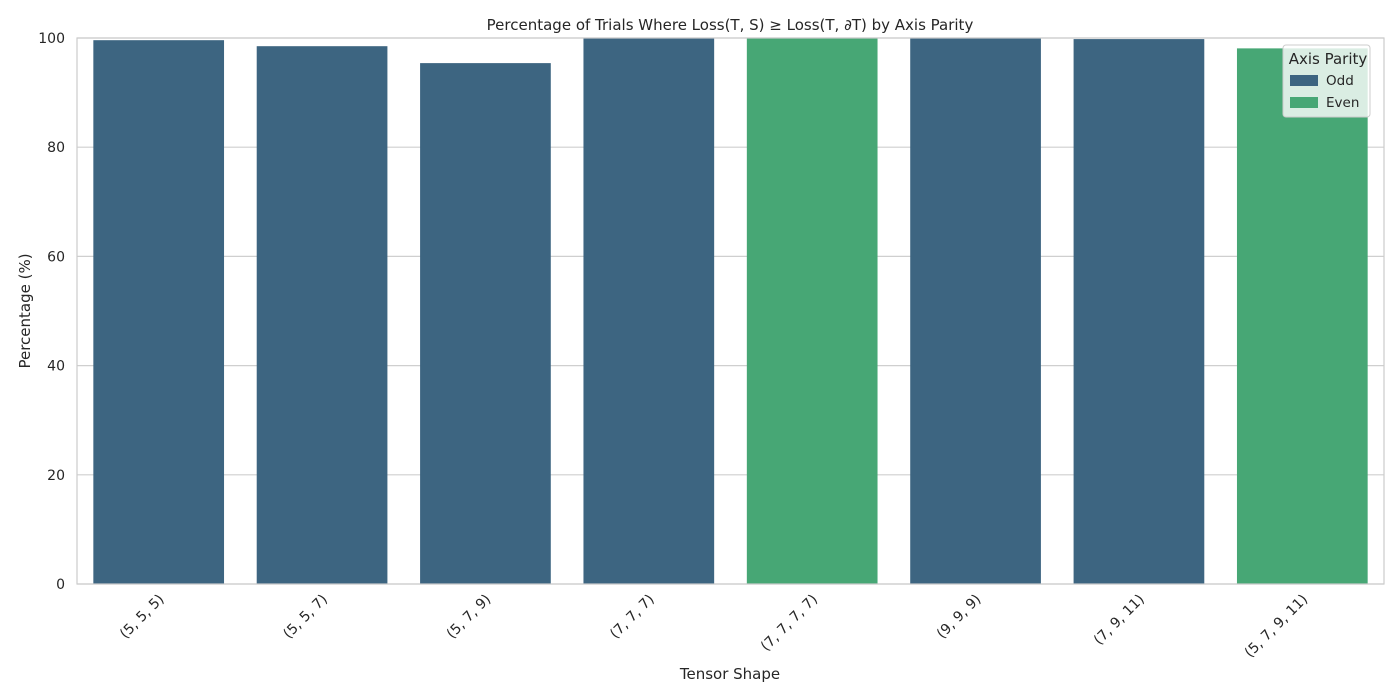 The width and height of the screenshot is (1400, 700). I want to click on x-tick-label: (5, 7, 9), so click(469, 617).